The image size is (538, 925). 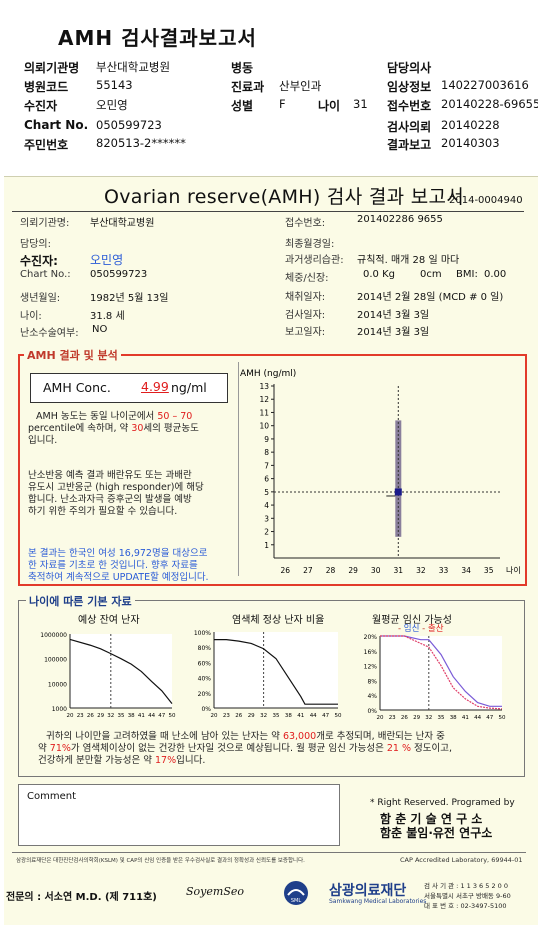 I want to click on desc1-range: 50 – 70, so click(x=175, y=416).